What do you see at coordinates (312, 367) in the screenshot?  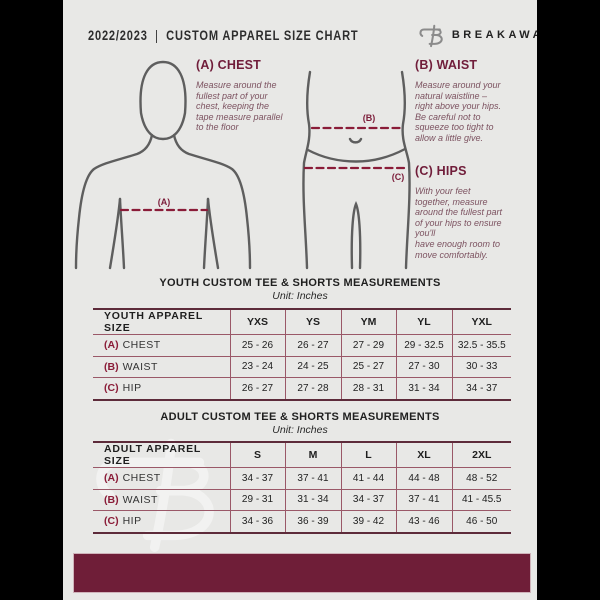 I see `measure-cell: 24 - 25` at bounding box center [312, 367].